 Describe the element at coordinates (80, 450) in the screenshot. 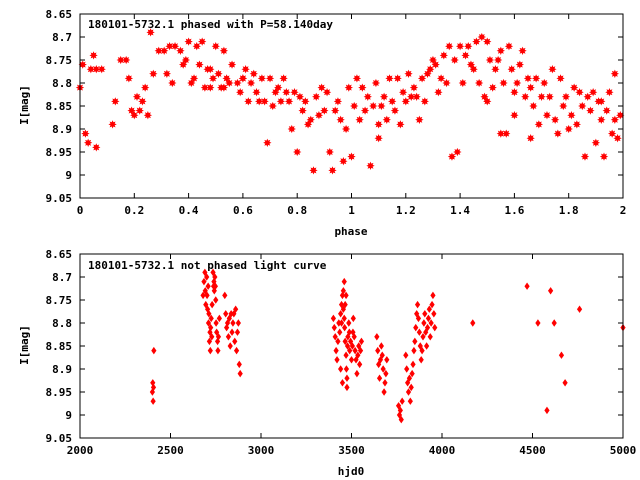

I see `unphased-xtick-label: 2000` at that location.